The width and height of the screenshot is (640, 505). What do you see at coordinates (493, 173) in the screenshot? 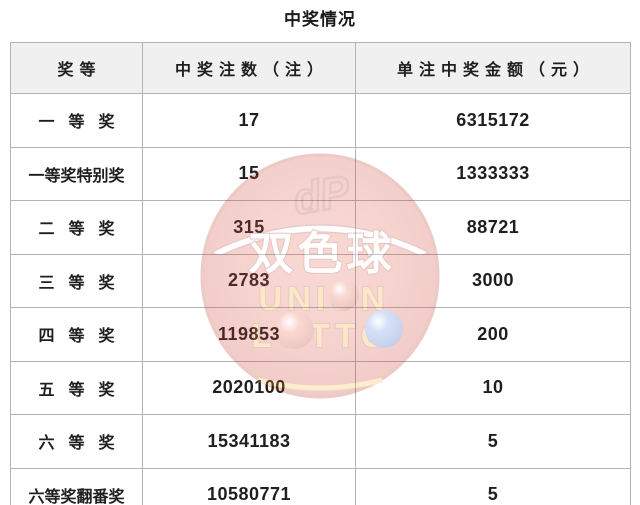
I see `prize-amount-cell: 1333333` at bounding box center [493, 173].